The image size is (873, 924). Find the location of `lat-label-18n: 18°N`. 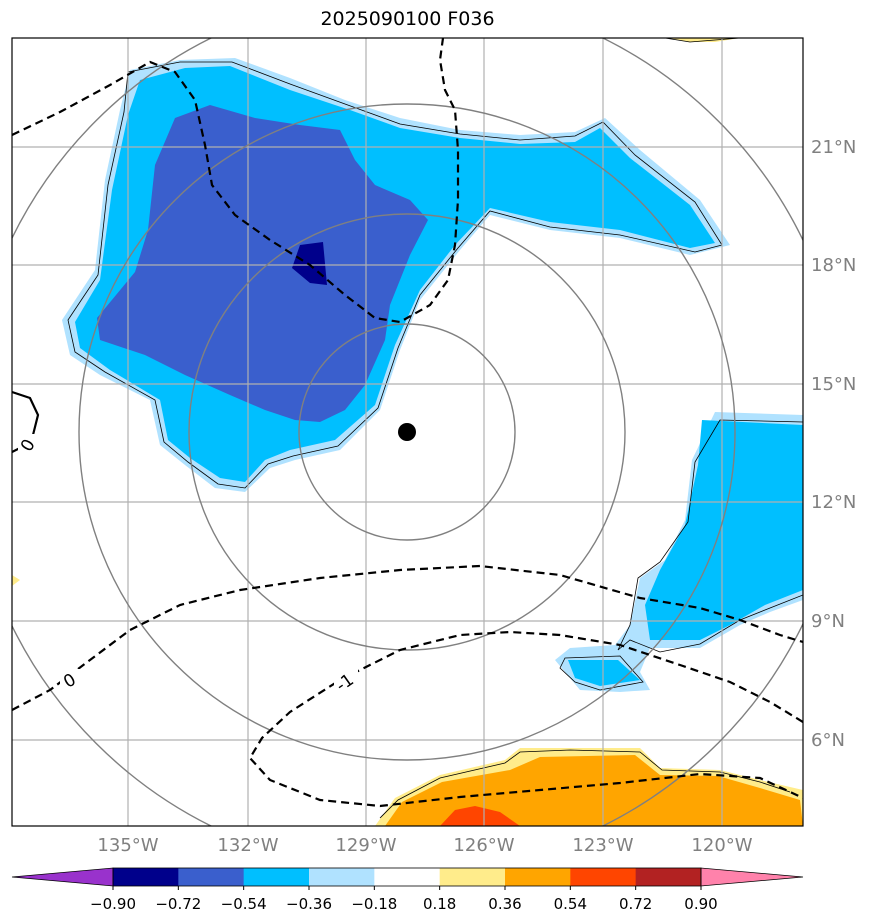

lat-label-18n: 18°N is located at coordinates (833, 265).